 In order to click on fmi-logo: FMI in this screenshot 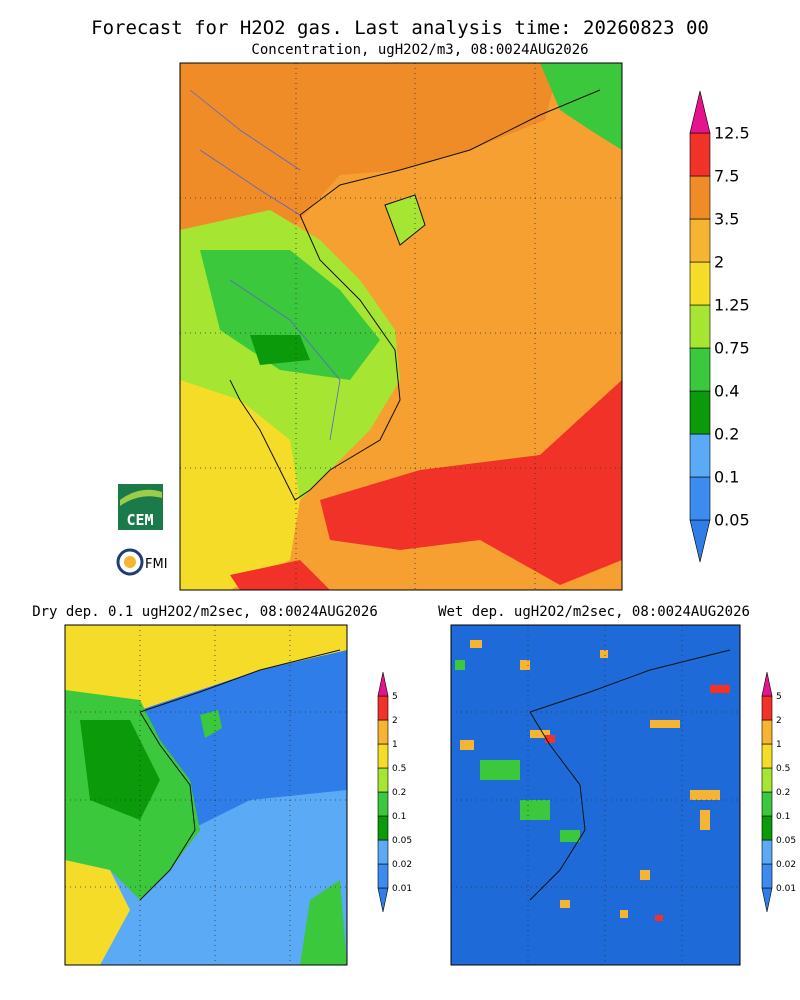, I will do `click(142, 562)`.